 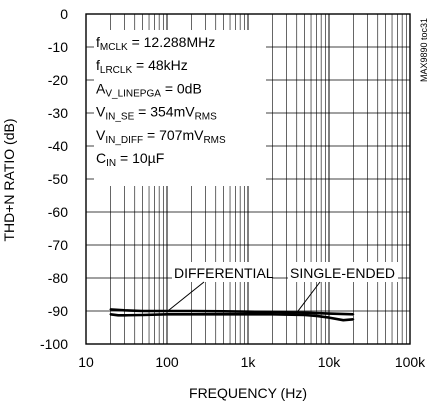 I want to click on condition-line: fLRCLK = 48kHz, so click(x=142, y=66).